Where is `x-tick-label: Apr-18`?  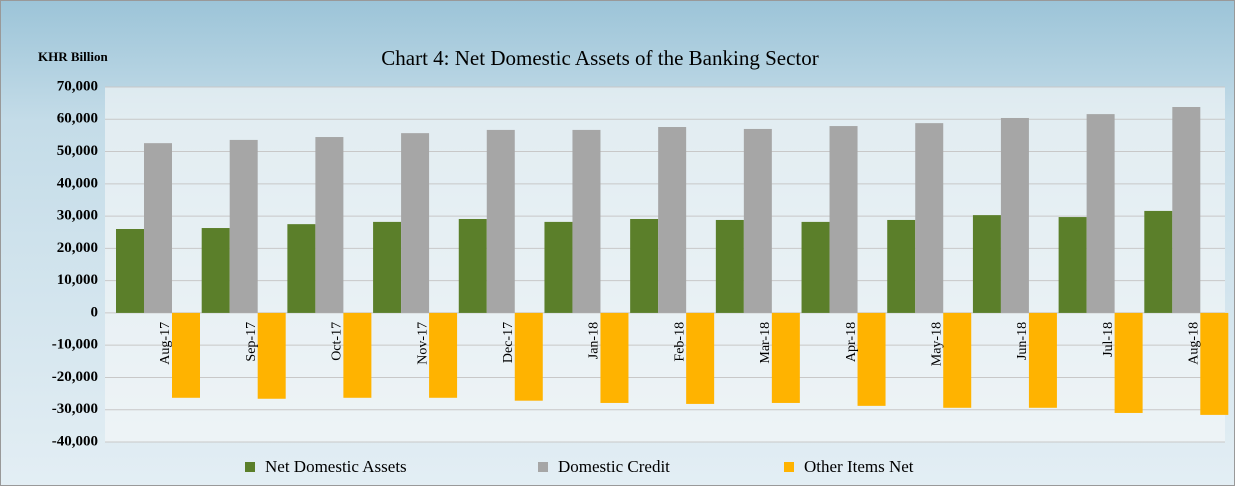
x-tick-label: Apr-18 is located at coordinates (851, 342).